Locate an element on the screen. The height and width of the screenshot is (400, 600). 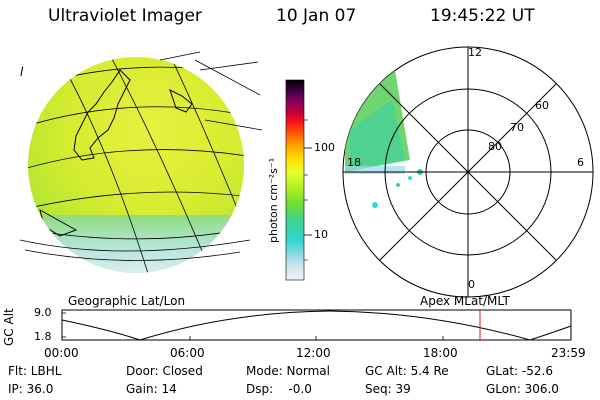
status-ip: IP: 36.0 is located at coordinates (31, 389).